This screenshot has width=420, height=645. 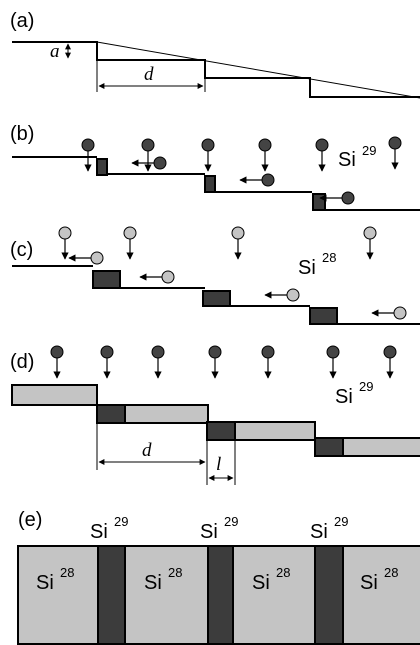 What do you see at coordinates (22, 21) in the screenshot?
I see `panel-label: (a)` at bounding box center [22, 21].